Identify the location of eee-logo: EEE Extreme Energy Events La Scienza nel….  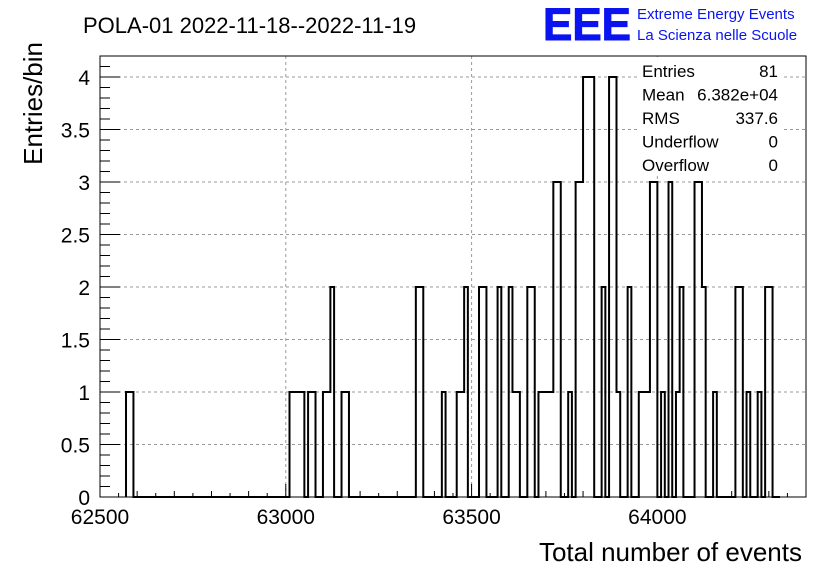
(670, 25).